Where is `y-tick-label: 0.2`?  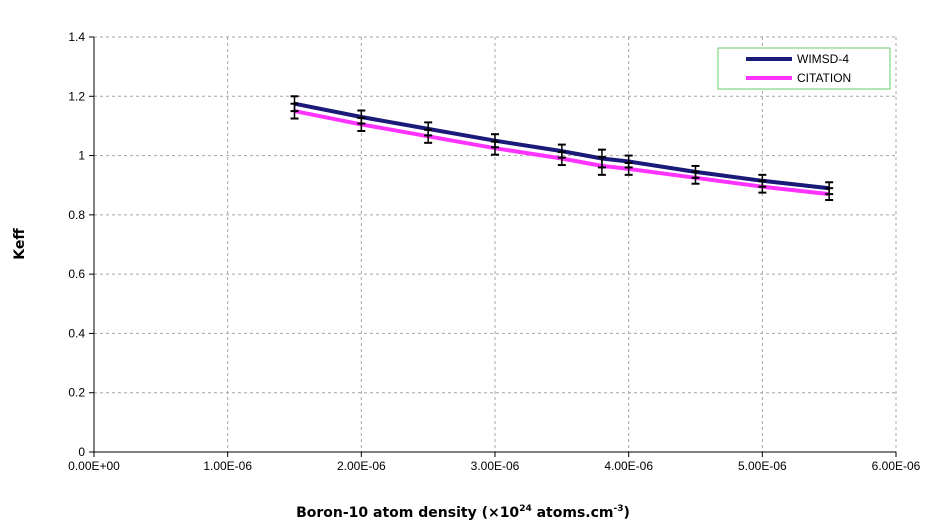
y-tick-label: 0.2 is located at coordinates (76, 393).